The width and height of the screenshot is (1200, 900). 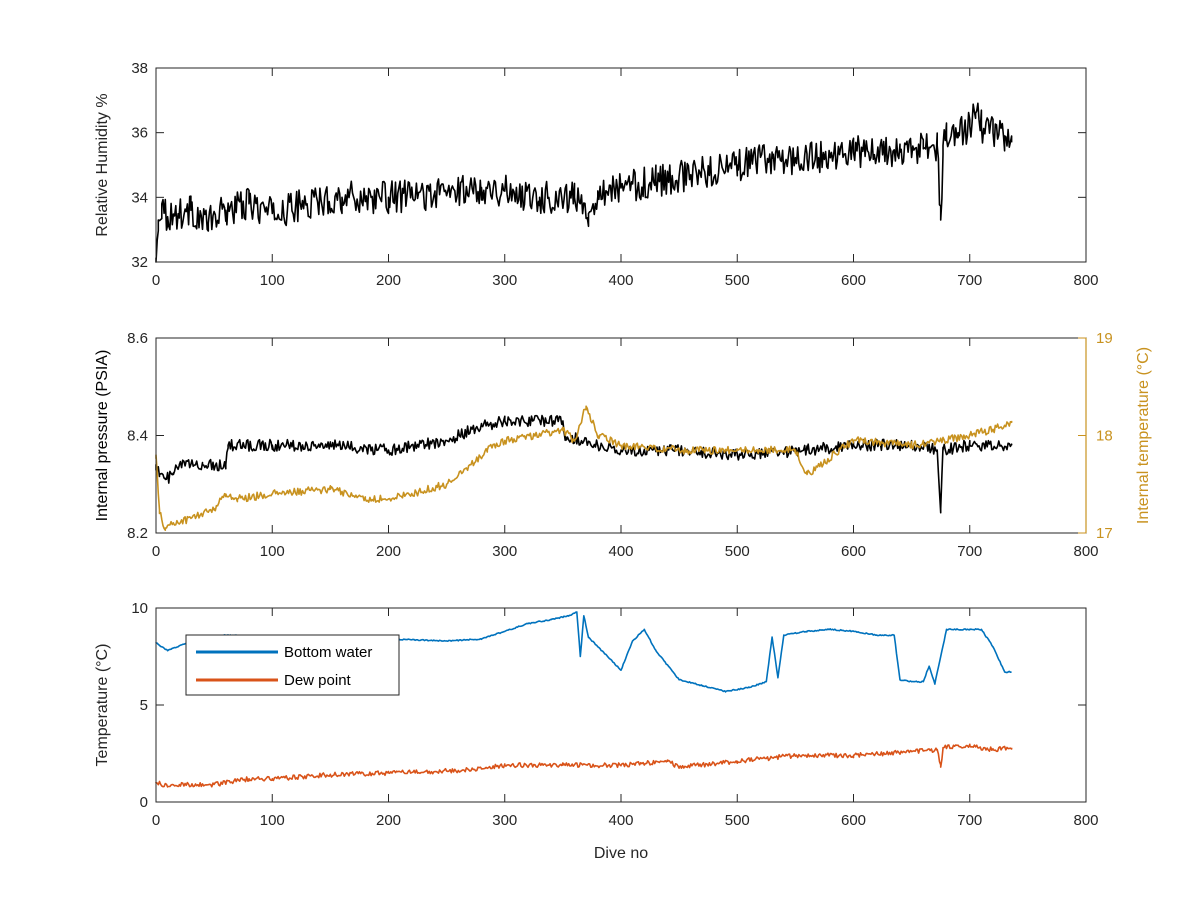 I want to click on panel-1-xtick-label: 500, so click(x=737, y=280).